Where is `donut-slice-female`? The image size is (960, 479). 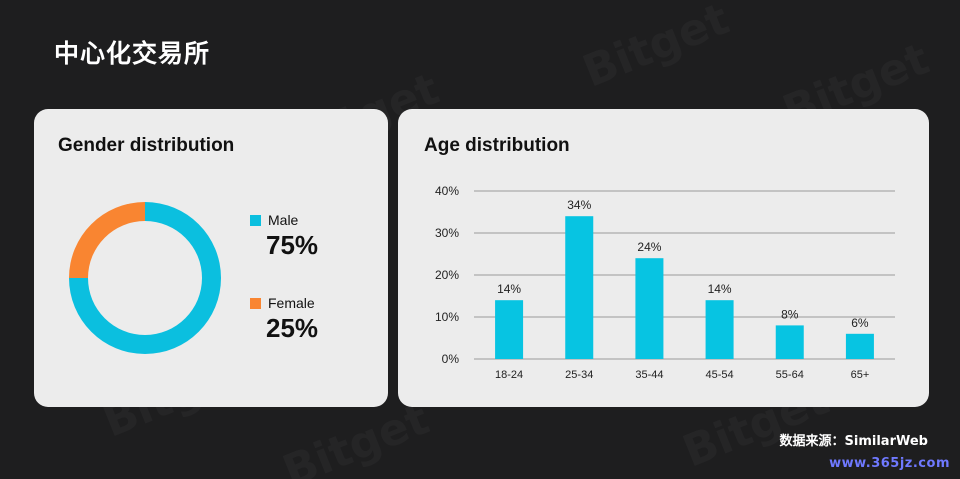
donut-slice-female is located at coordinates (107, 240).